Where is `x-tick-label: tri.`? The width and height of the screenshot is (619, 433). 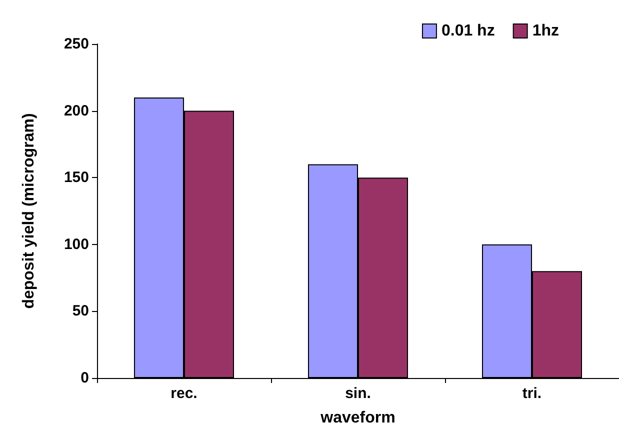 x-tick-label: tri. is located at coordinates (532, 393).